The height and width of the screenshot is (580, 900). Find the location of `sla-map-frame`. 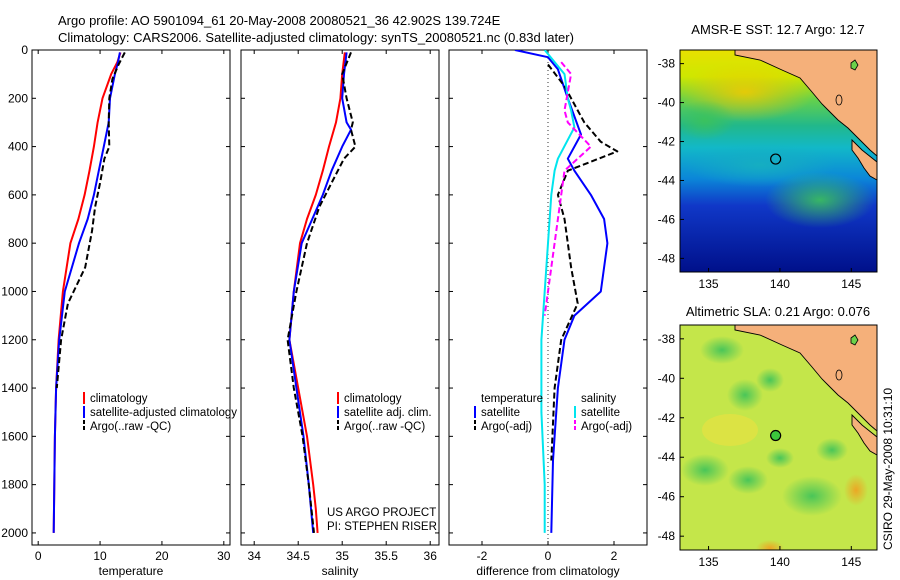

sla-map-frame is located at coordinates (778, 437).